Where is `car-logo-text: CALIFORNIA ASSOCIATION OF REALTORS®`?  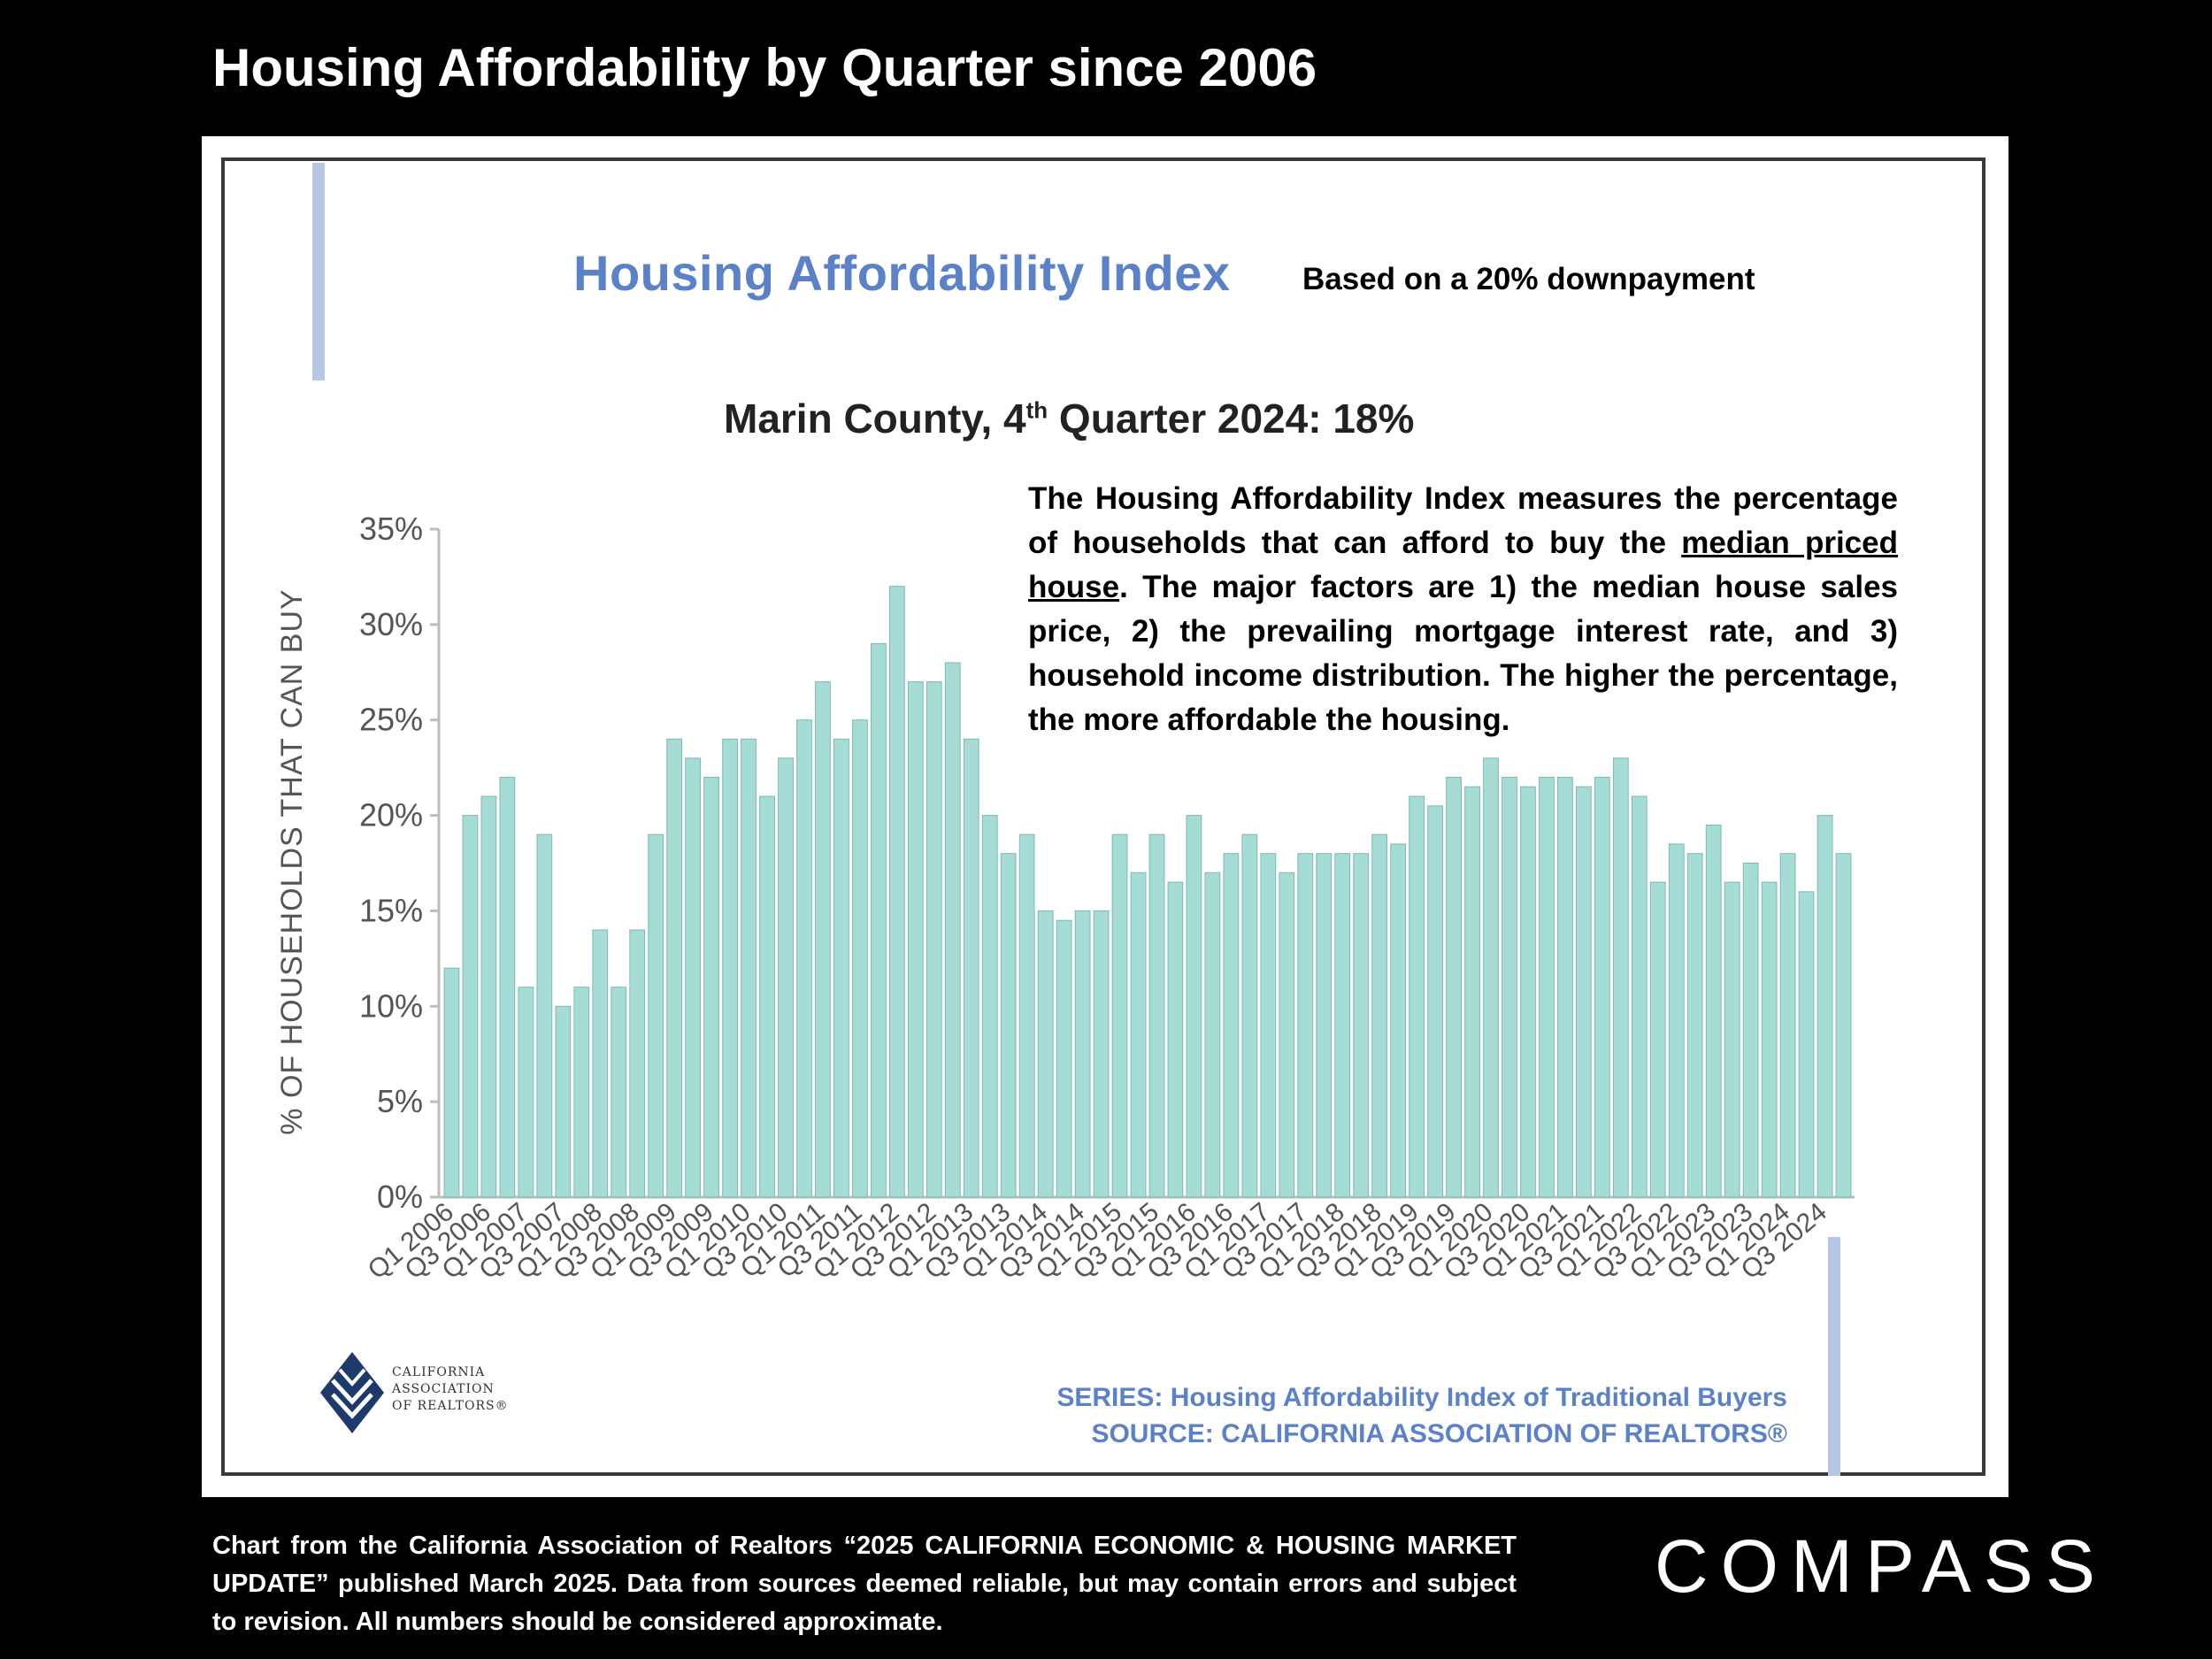
car-logo-text: CALIFORNIA ASSOCIATION OF REALTORS® is located at coordinates (451, 1390).